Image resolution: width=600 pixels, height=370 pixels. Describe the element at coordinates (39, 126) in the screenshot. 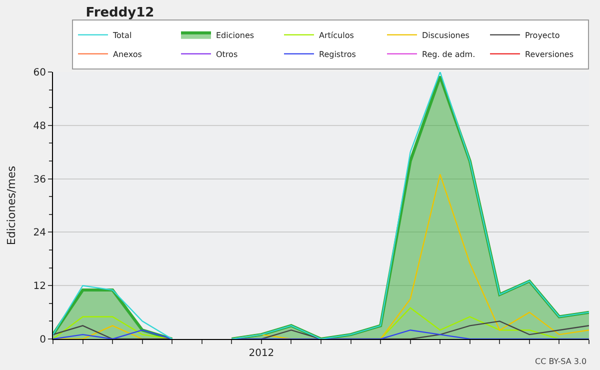

I see `y-tick-label: 48` at that location.